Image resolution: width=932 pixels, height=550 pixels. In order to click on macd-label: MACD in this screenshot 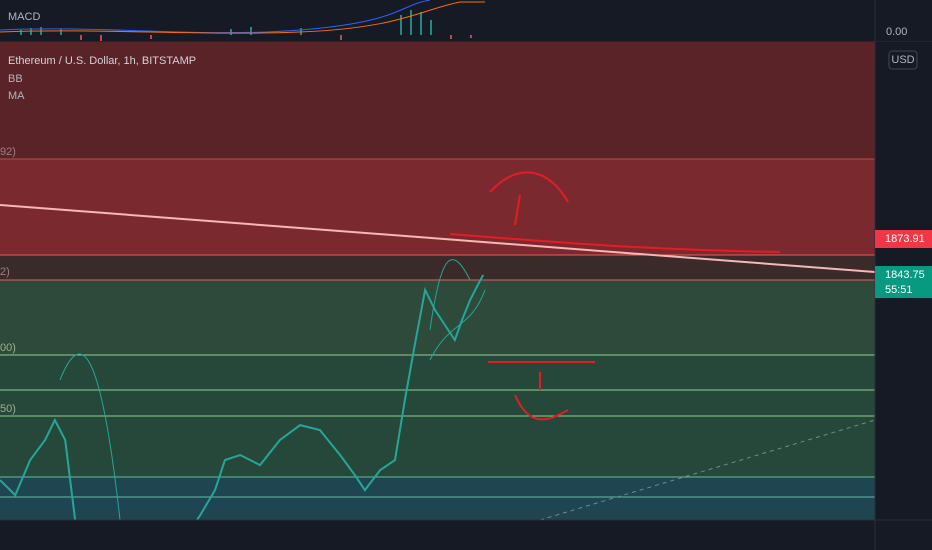, I will do `click(24, 17)`.